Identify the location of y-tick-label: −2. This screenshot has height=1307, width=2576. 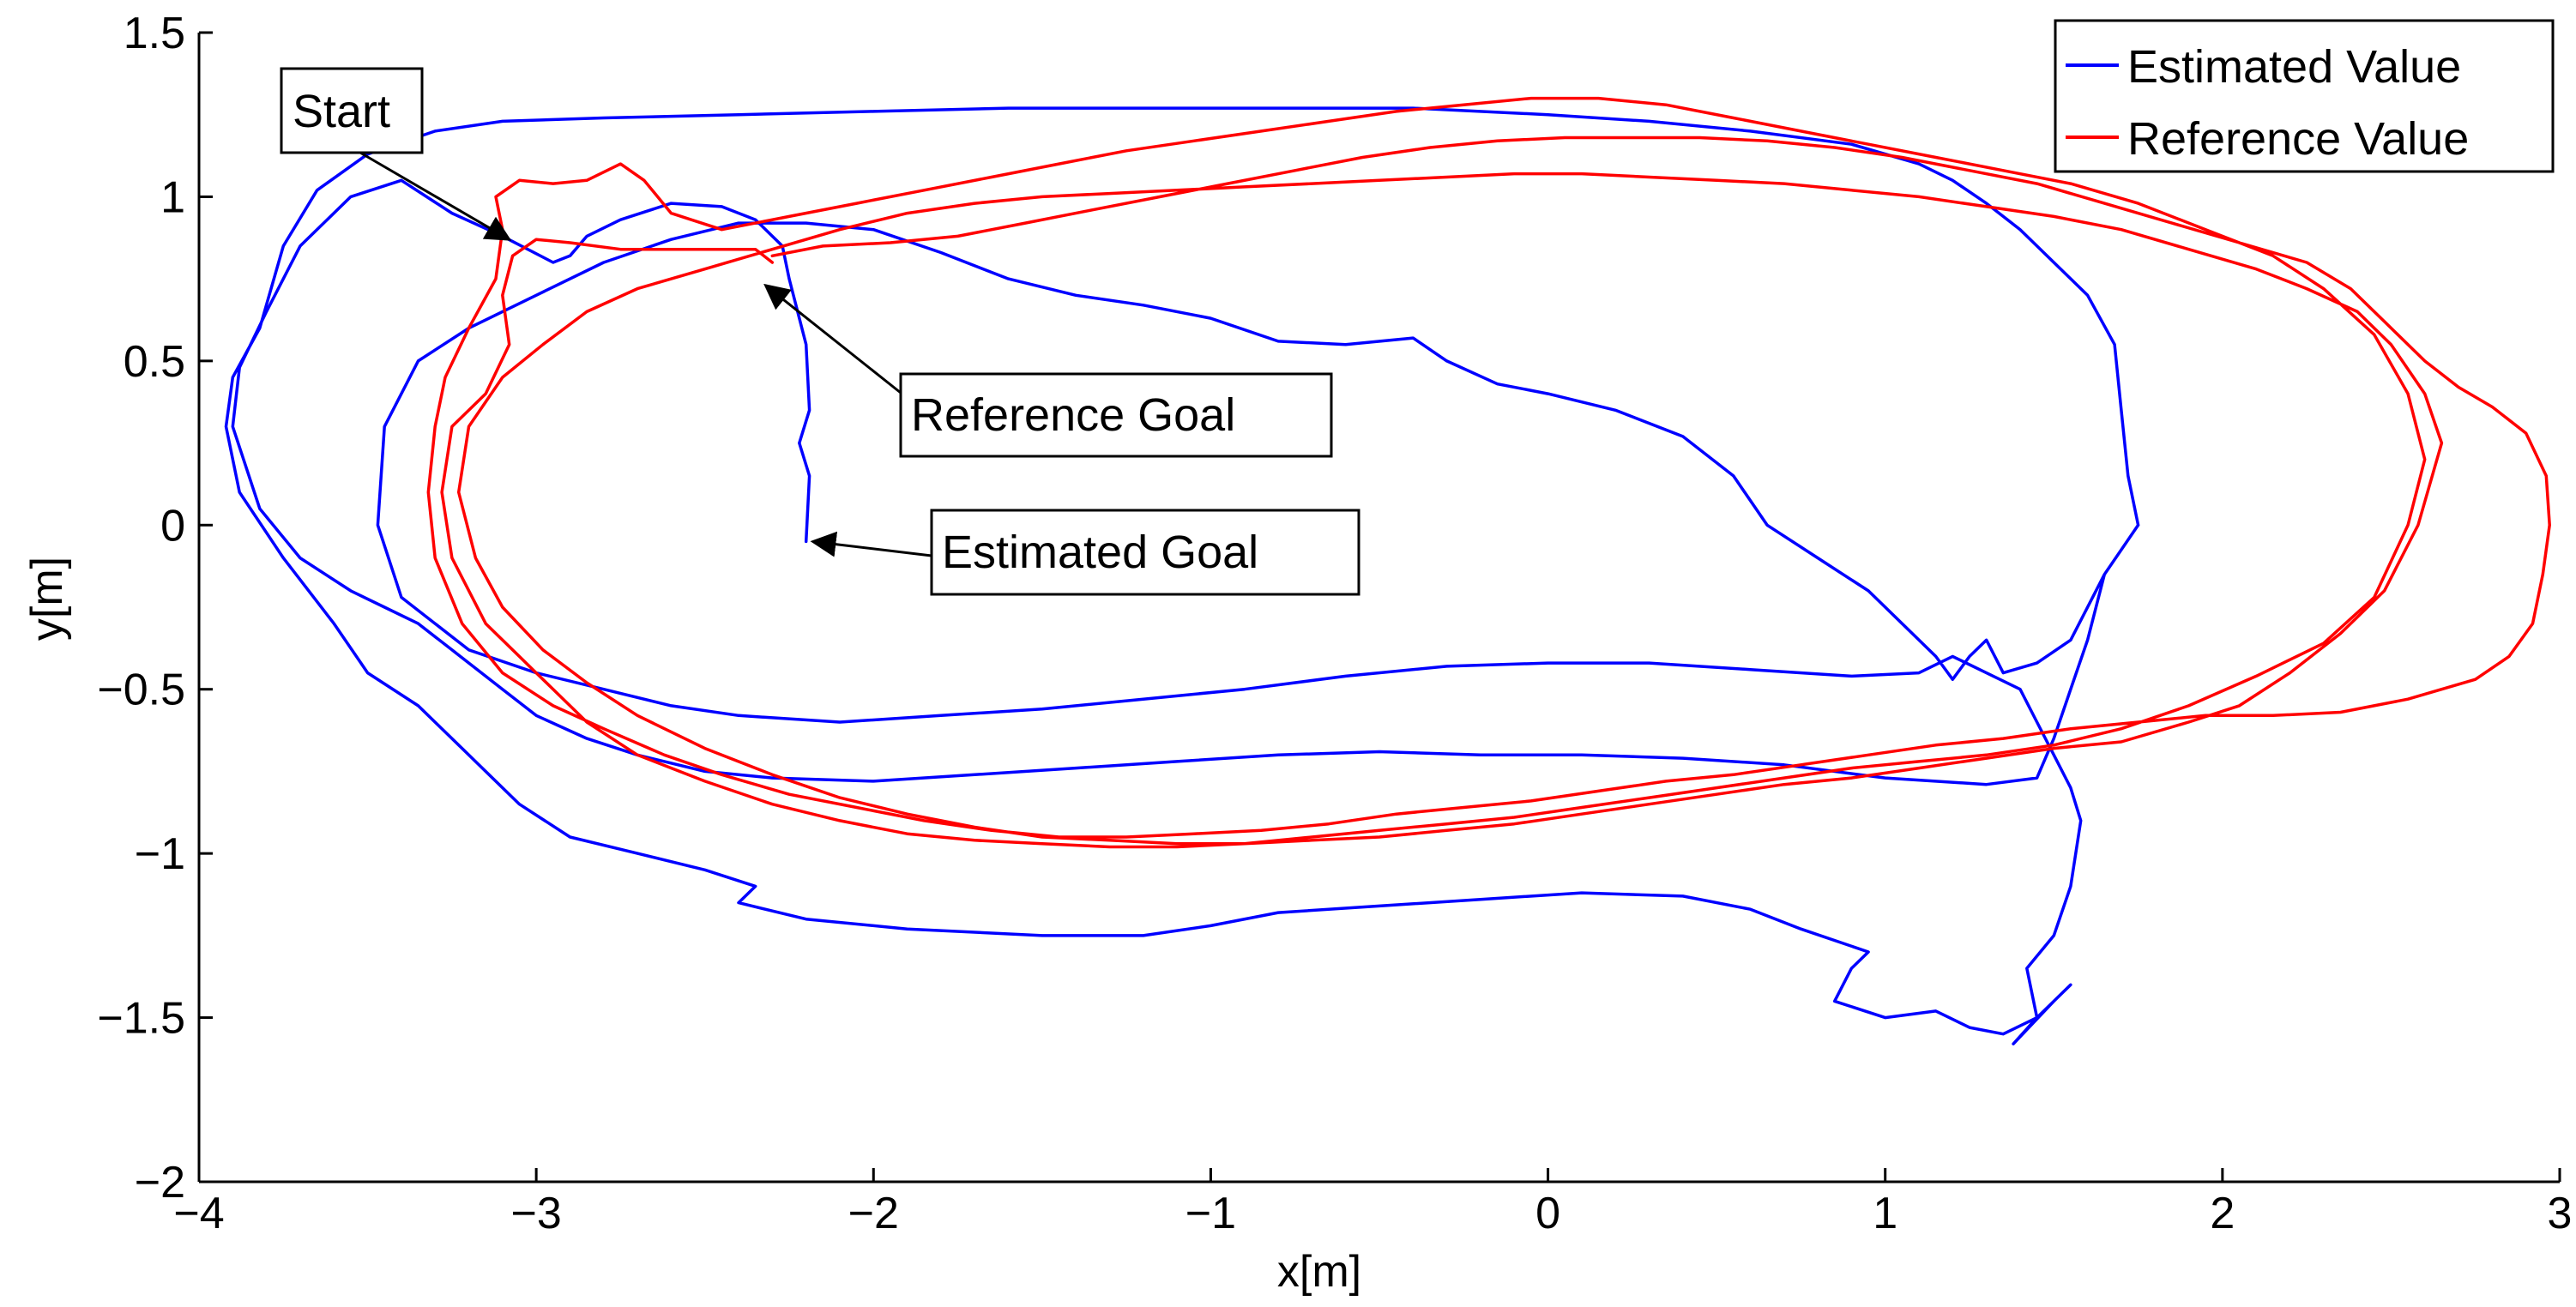
(160, 1183).